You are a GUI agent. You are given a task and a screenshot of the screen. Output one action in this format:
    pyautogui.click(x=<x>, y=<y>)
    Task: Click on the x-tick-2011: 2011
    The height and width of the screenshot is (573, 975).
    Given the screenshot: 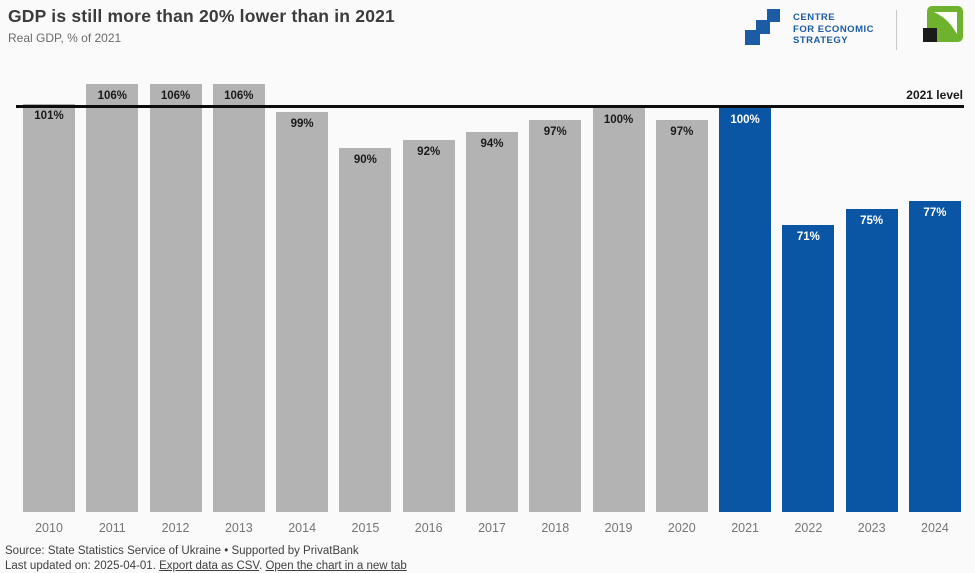 What is the action you would take?
    pyautogui.click(x=112, y=528)
    